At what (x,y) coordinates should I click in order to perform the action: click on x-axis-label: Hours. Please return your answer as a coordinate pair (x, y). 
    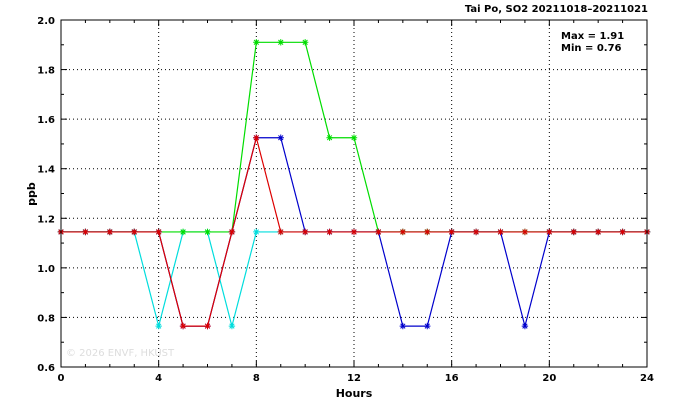
    Looking at the image, I should click on (354, 393).